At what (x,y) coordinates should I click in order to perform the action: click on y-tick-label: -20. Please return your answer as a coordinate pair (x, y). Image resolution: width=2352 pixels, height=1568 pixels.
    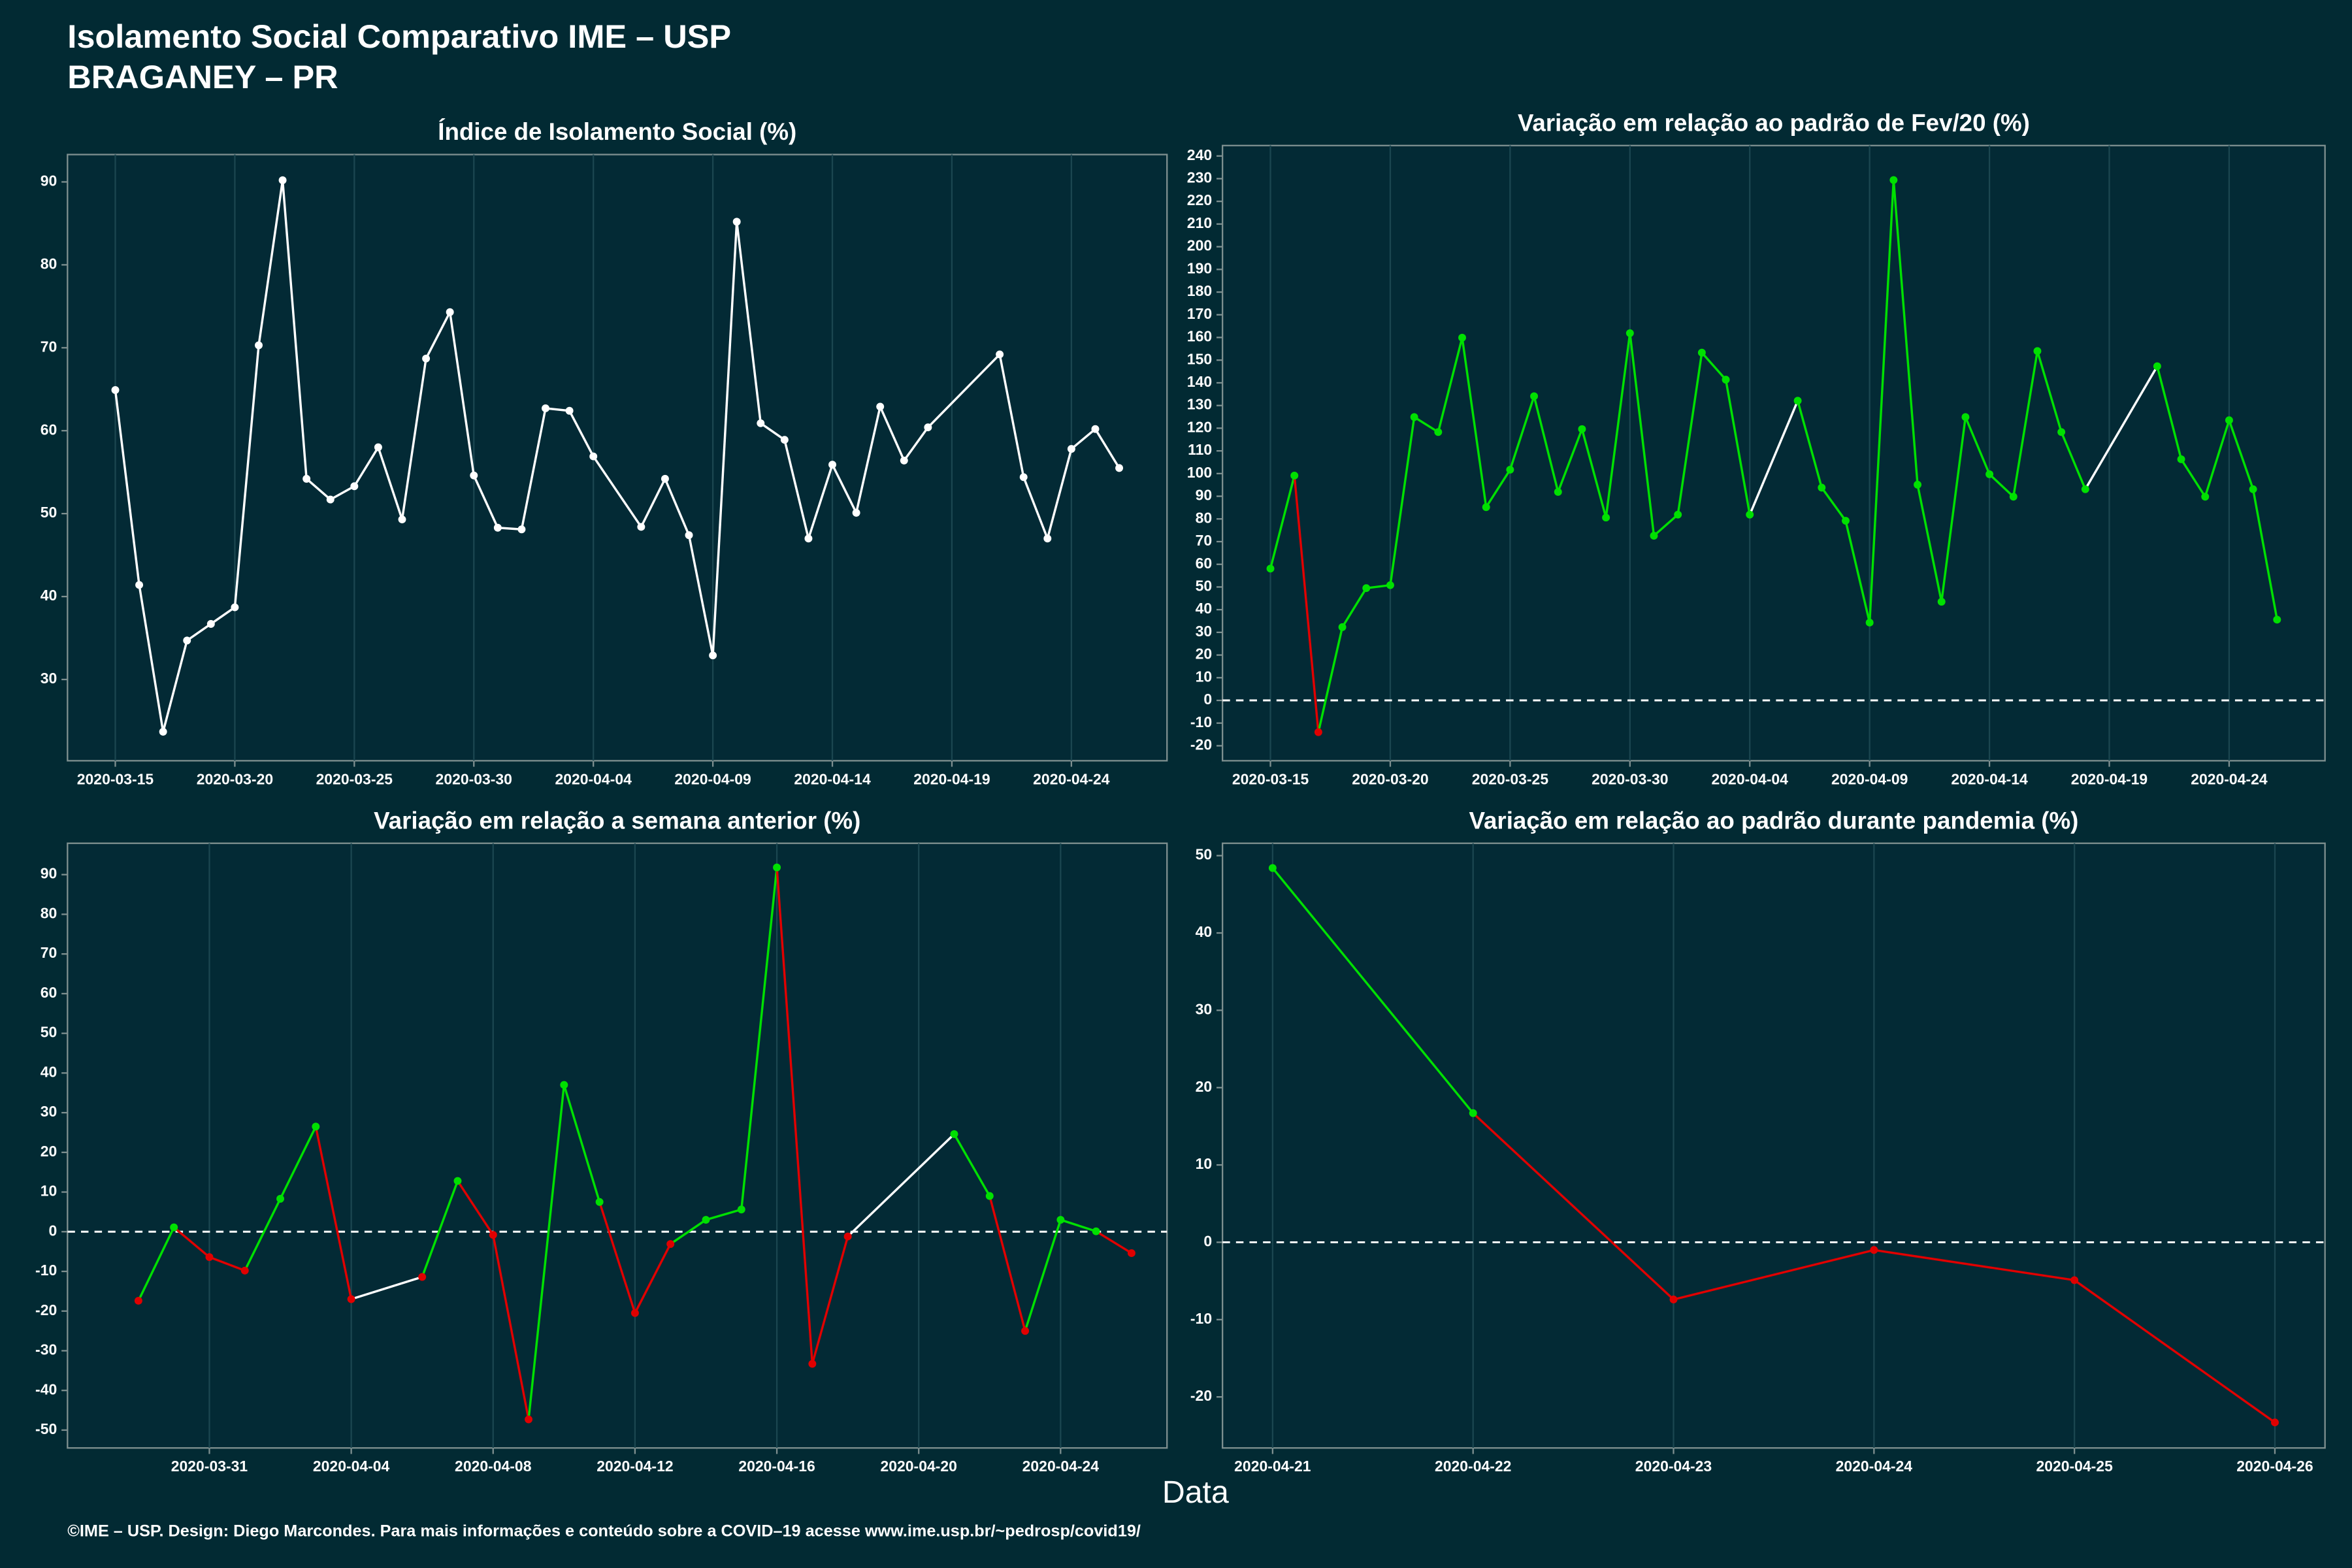
    Looking at the image, I should click on (1201, 1395).